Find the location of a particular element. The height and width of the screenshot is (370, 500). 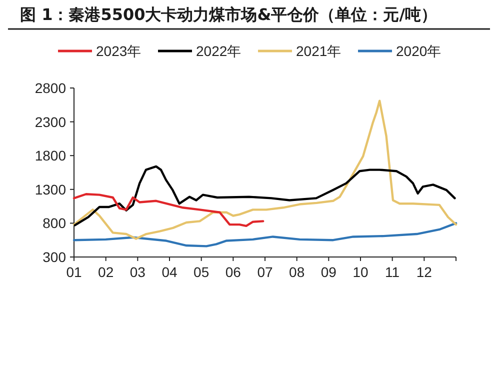

legend-label: 2022年 is located at coordinates (219, 51).